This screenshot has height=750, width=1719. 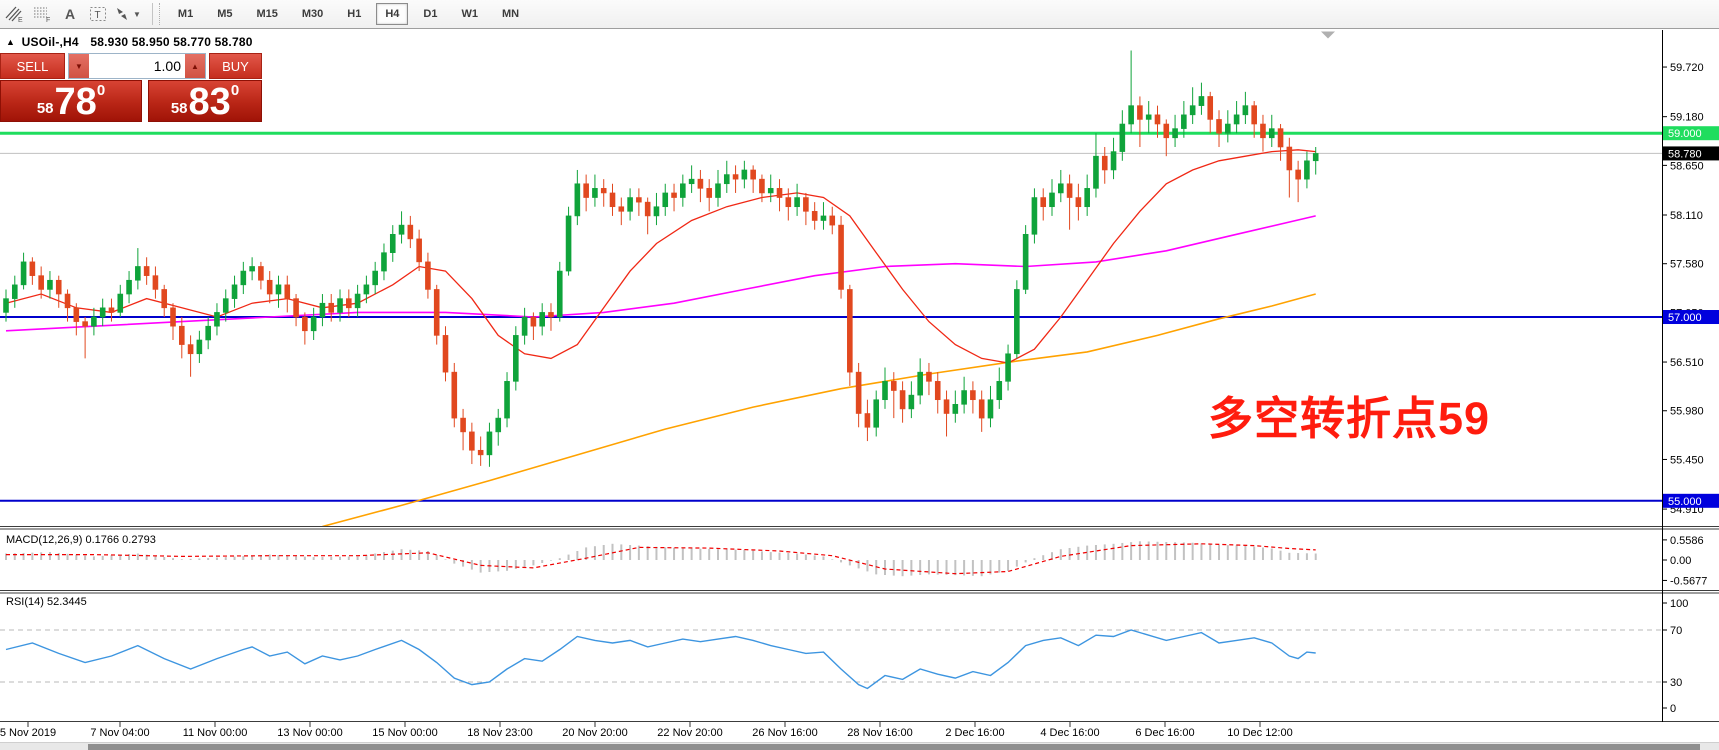 I want to click on svg-text: 70, so click(x=1676, y=631).